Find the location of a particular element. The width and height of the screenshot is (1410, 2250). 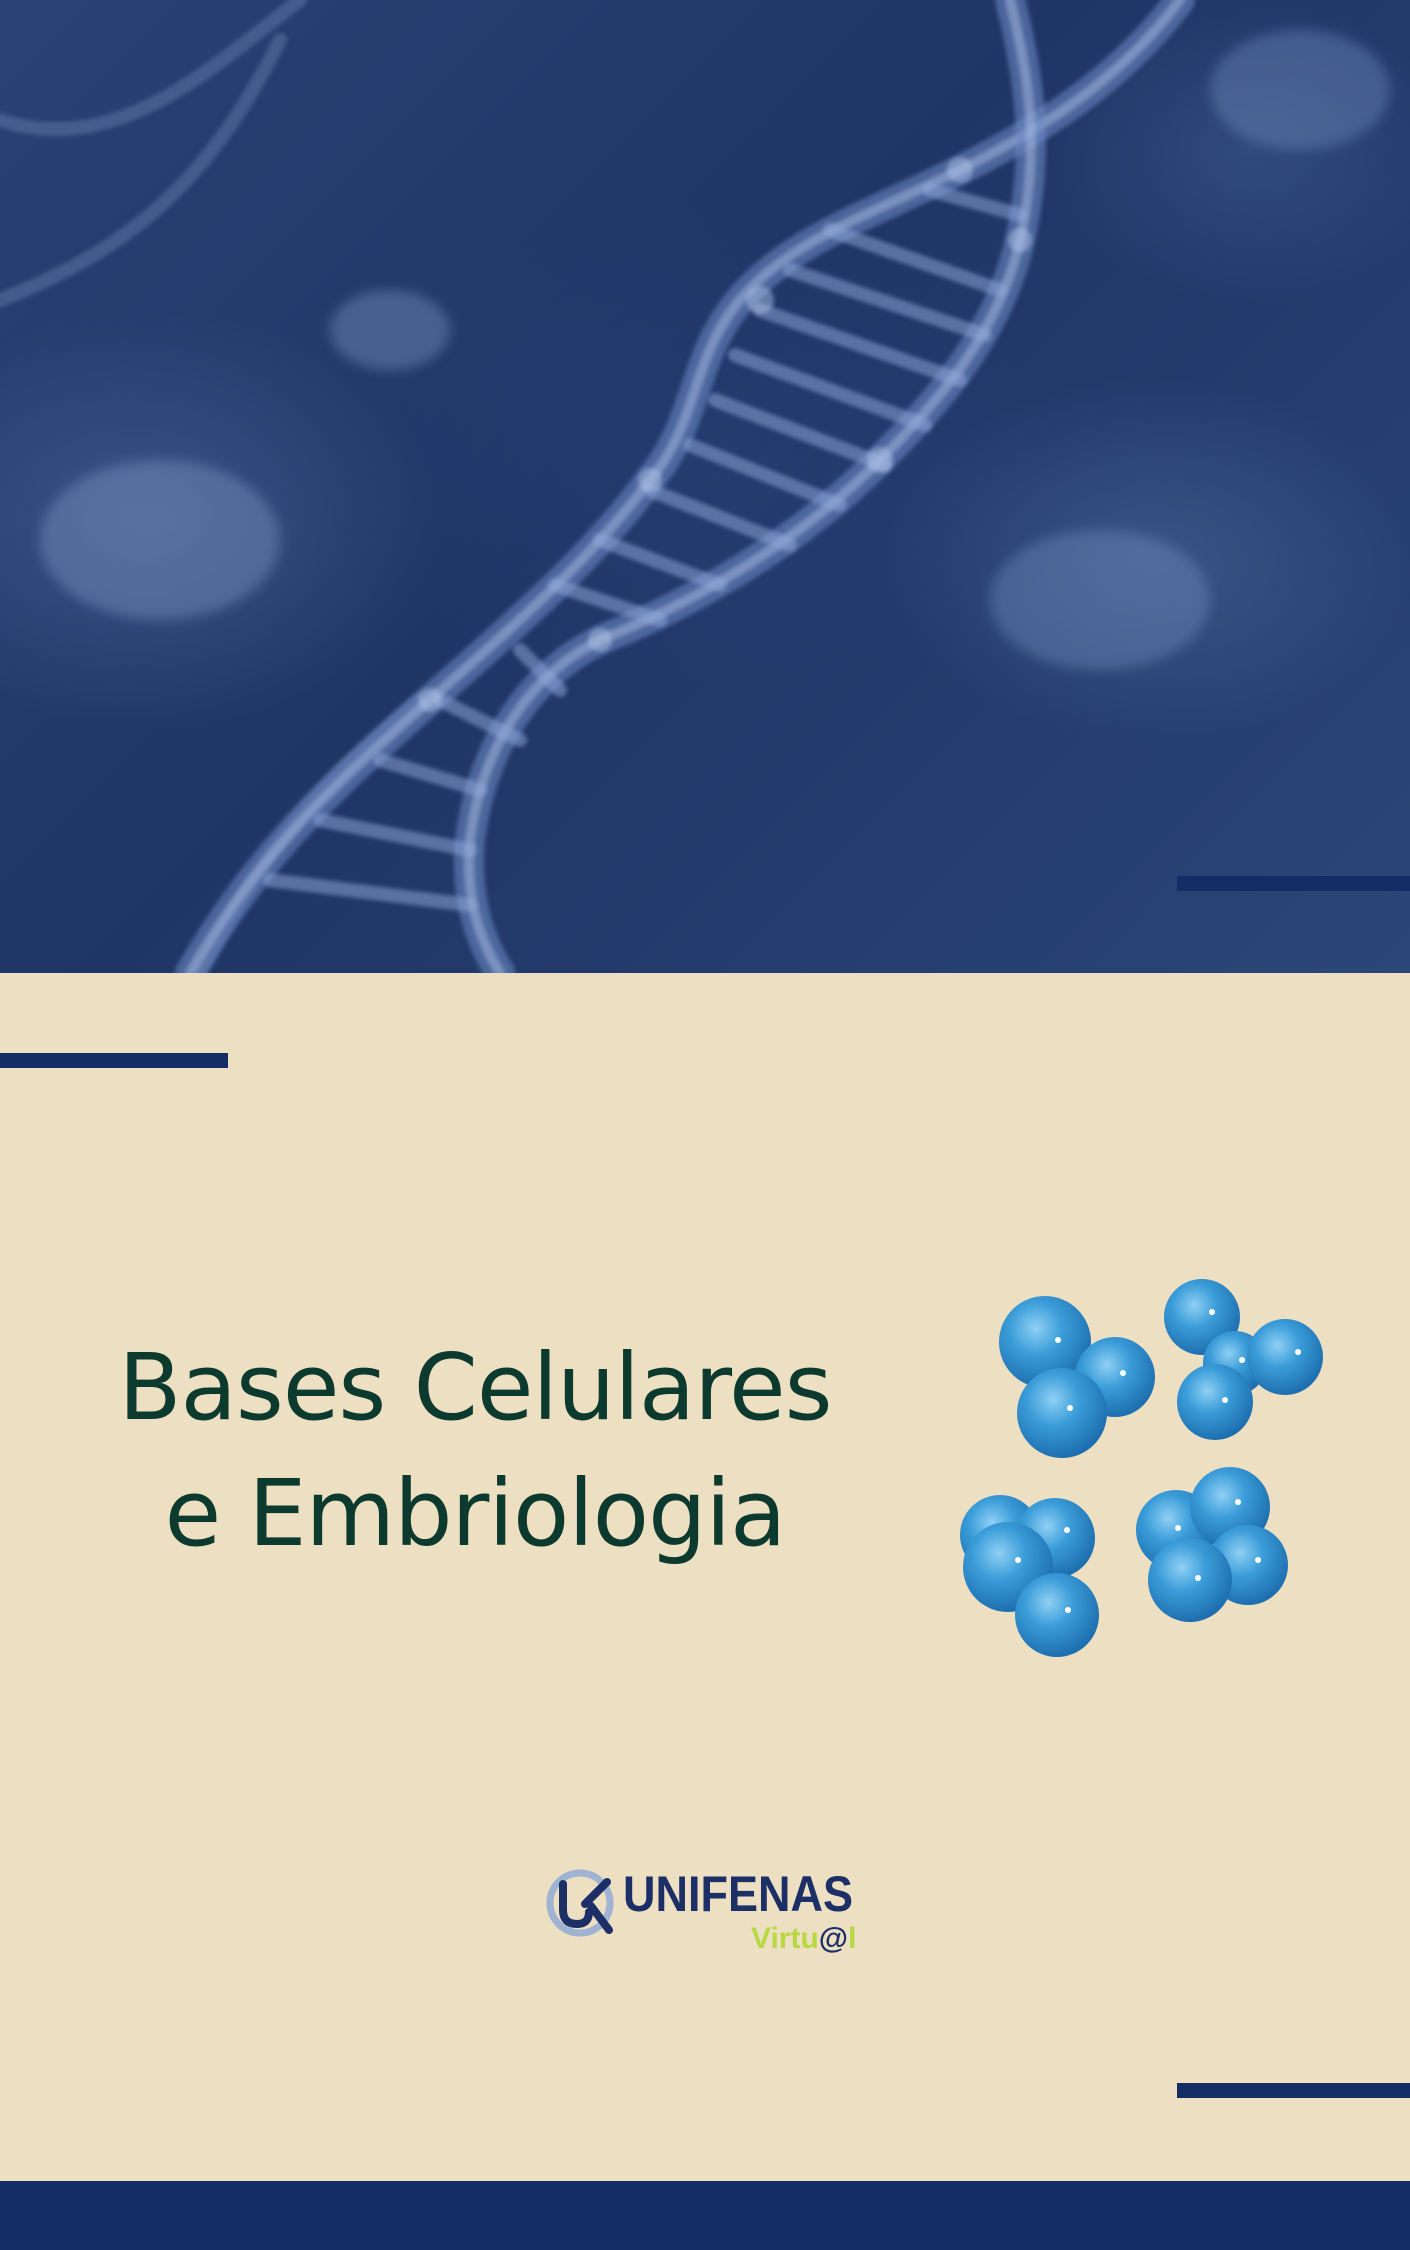

book-title: Bases Celulares e Embriologia is located at coordinates (475, 1451).